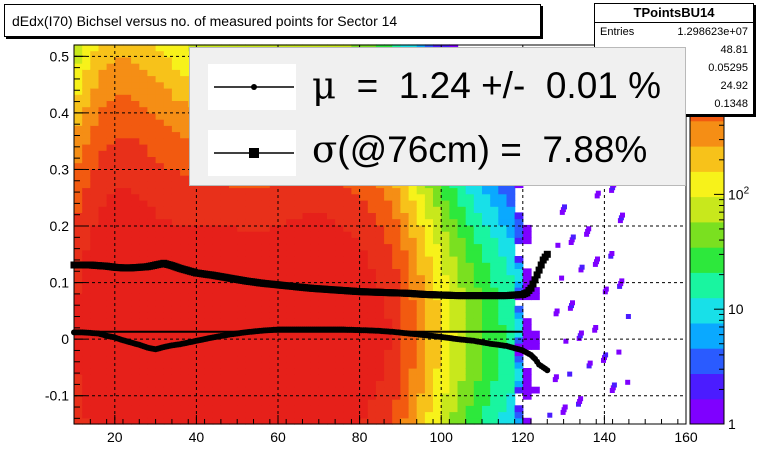 Image resolution: width=763 pixels, height=469 pixels. I want to click on mean-point, so click(547, 370).